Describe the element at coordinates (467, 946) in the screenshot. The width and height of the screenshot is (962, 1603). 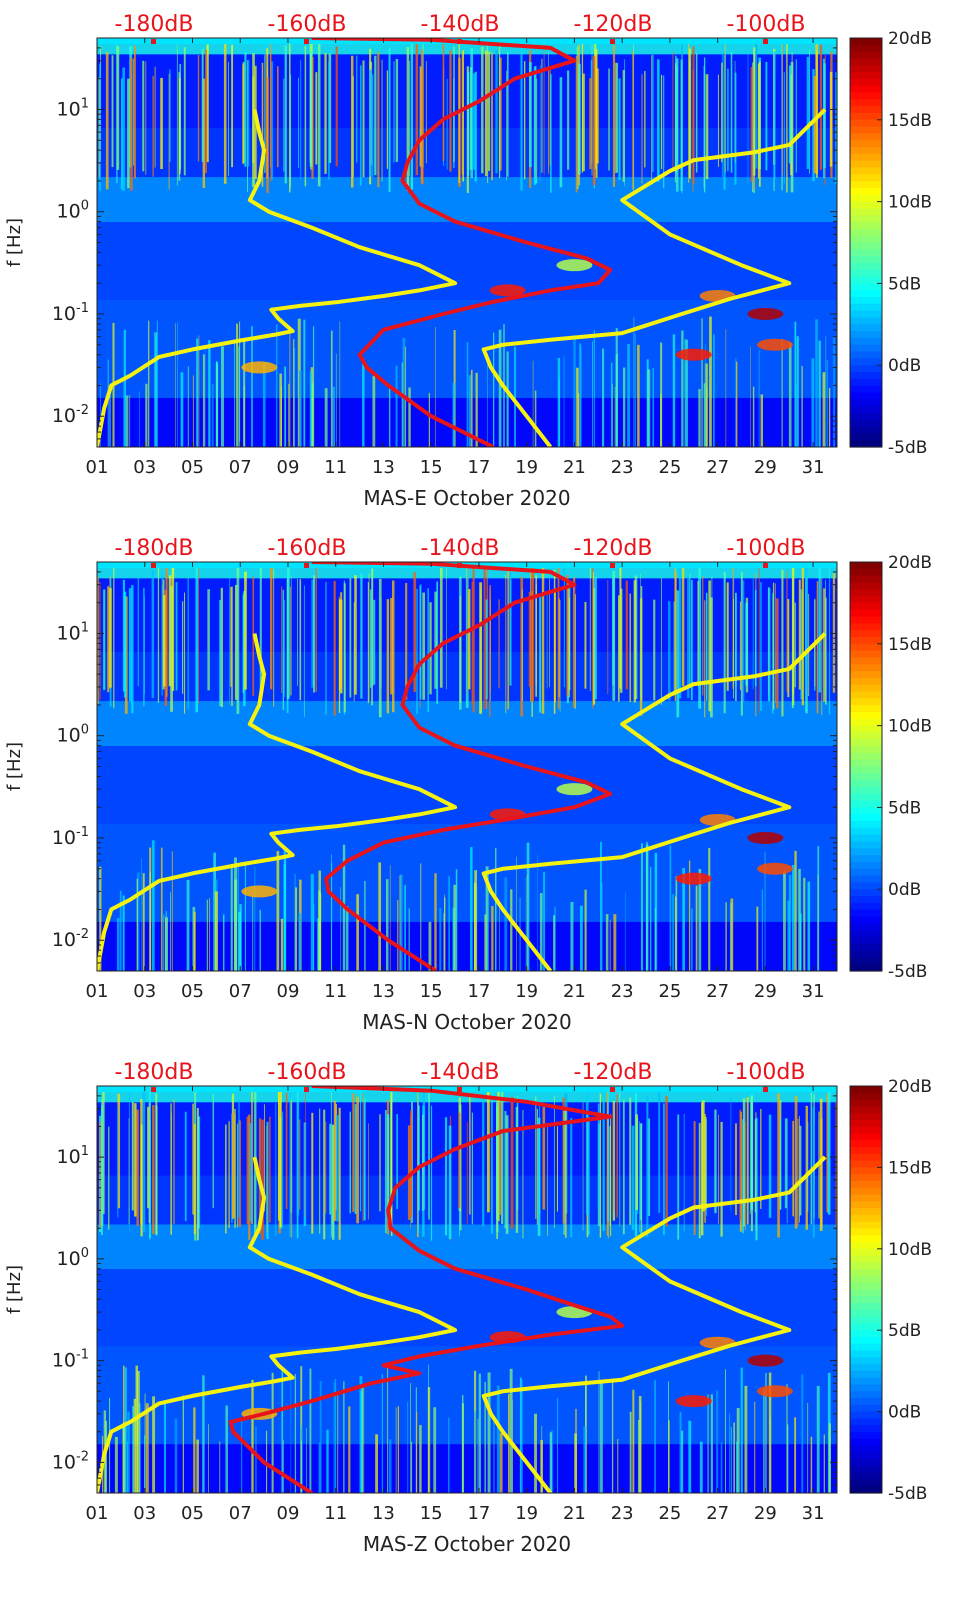
I see `spectrogram-band` at that location.